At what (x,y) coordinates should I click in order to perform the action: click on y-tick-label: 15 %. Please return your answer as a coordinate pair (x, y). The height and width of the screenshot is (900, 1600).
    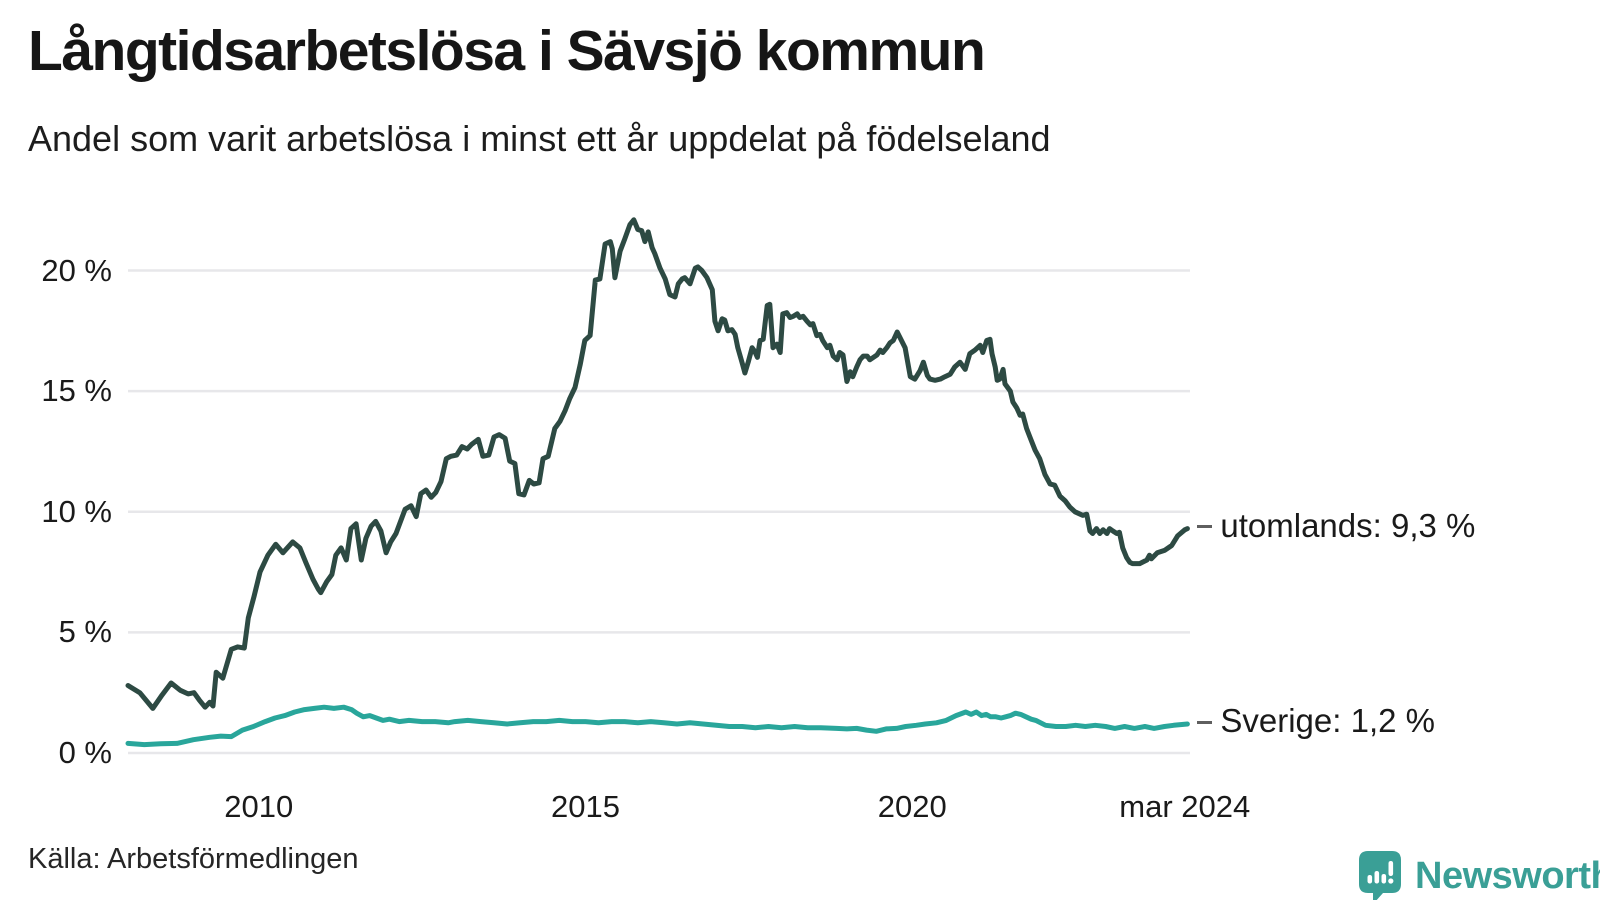
    Looking at the image, I should click on (76, 391).